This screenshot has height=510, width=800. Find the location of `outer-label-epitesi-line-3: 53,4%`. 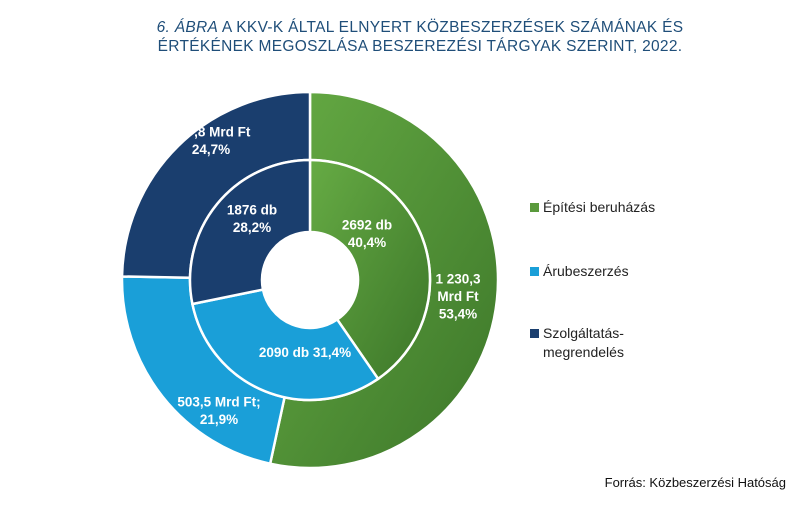

outer-label-epitesi-line-3: 53,4% is located at coordinates (458, 314).